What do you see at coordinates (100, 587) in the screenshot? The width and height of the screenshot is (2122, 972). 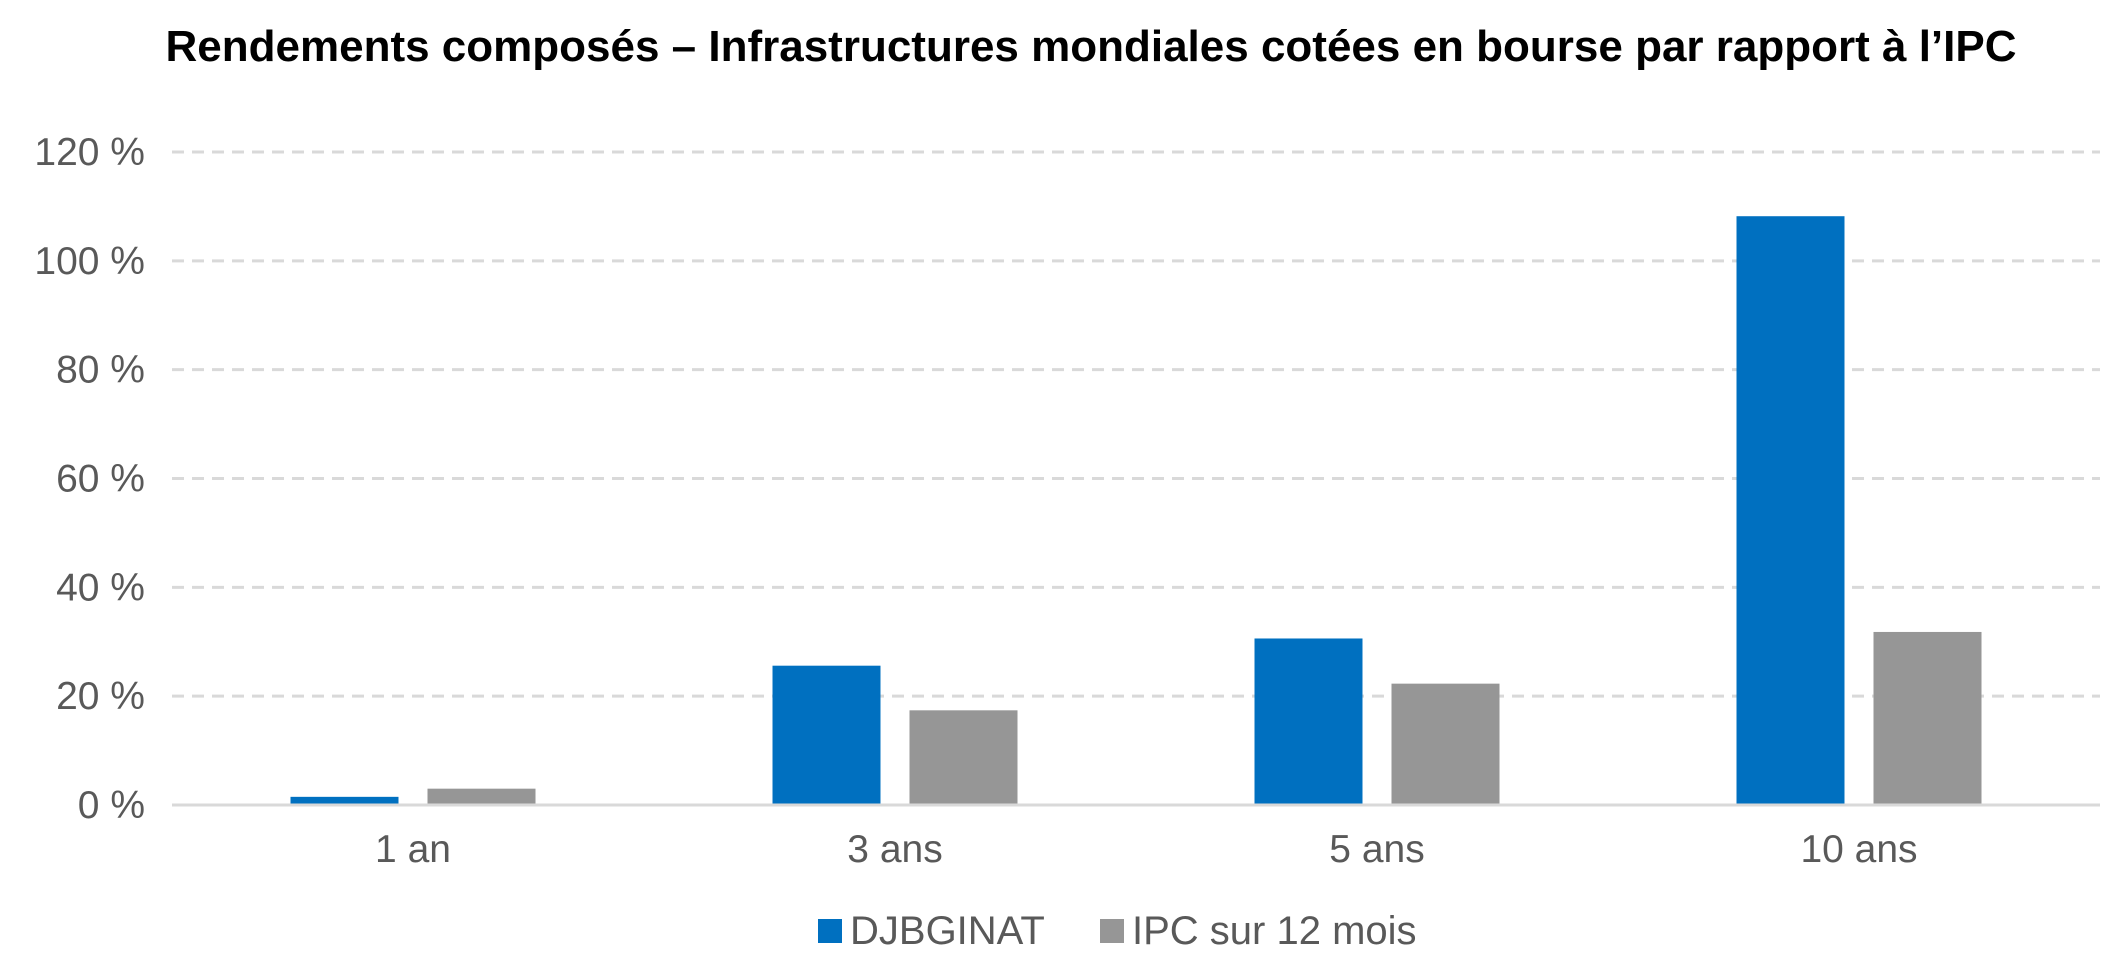 I see `y-tick-label: 40 %` at bounding box center [100, 587].